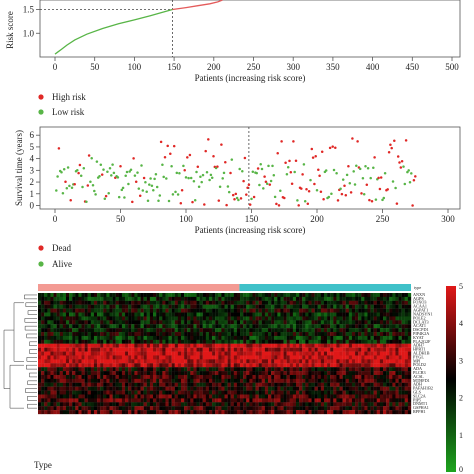  I want to click on risk-score-ylabel: Risk score, so click(10, 30).